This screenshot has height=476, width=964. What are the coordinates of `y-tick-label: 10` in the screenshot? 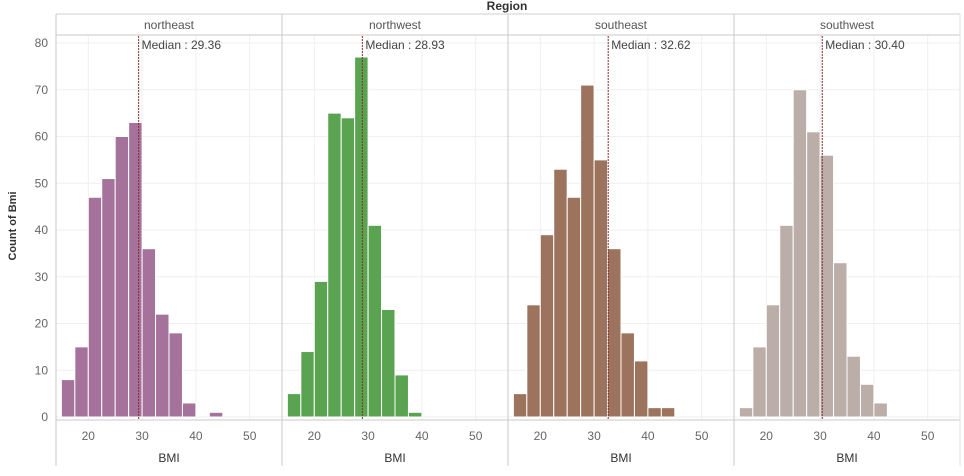 It's located at (42, 370).